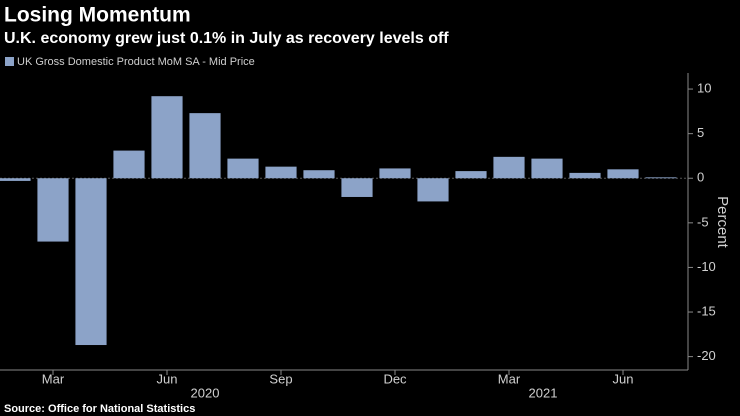  Describe the element at coordinates (9, 61) in the screenshot. I see `legend-swatch` at that location.